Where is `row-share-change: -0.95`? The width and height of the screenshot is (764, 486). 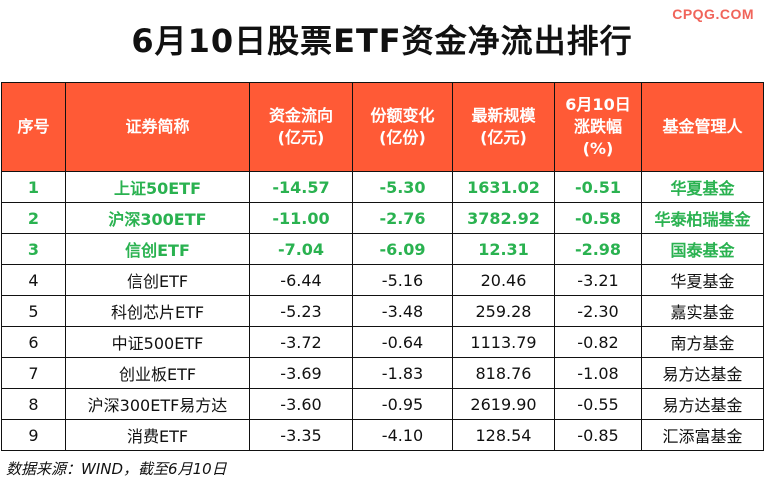
row-share-change: -0.95 is located at coordinates (402, 404).